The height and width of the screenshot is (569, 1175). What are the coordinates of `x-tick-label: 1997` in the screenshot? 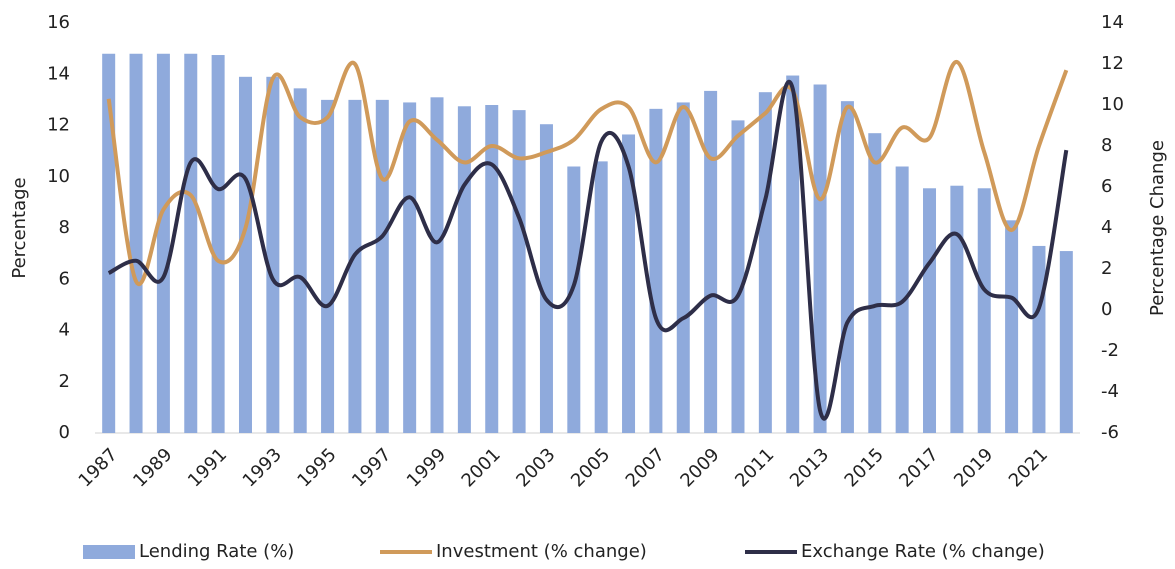 It's located at (371, 467).